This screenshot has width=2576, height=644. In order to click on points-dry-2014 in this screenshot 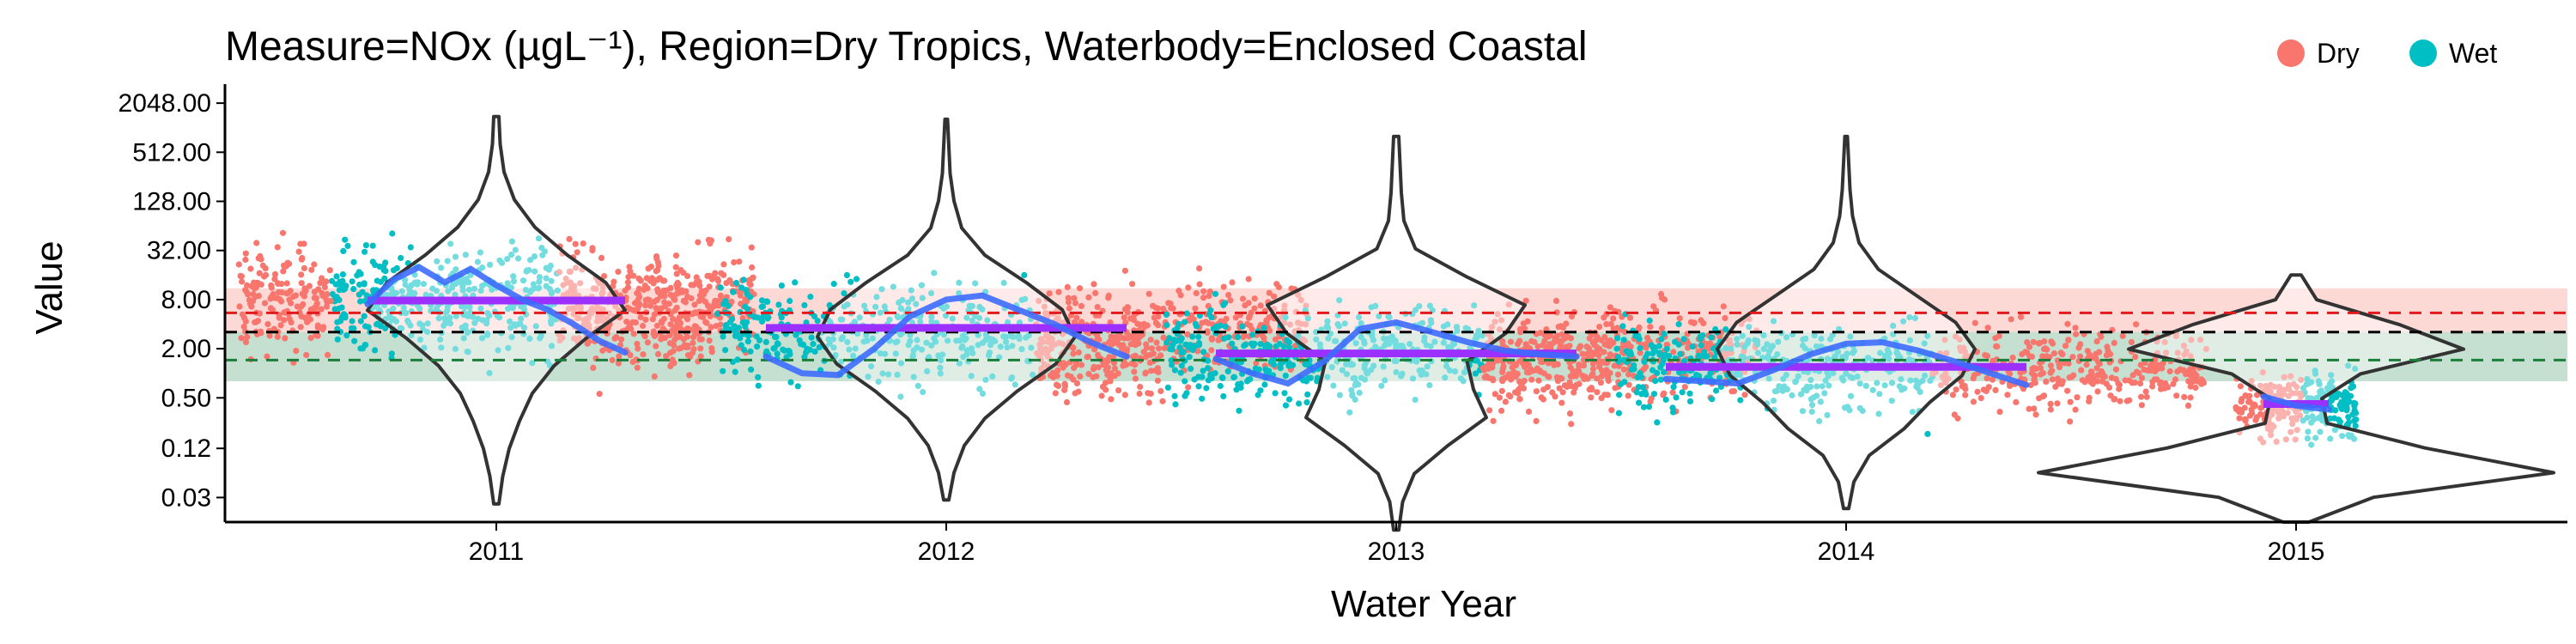, I will do `click(1845, 368)`.